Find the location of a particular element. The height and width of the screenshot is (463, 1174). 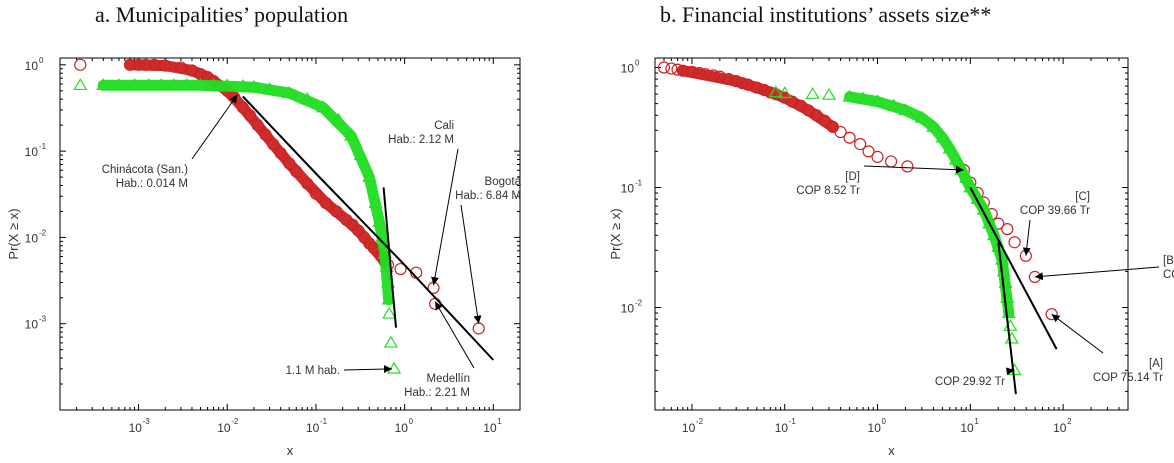

annotation-text: COP 8.52 Tr is located at coordinates (828, 191).